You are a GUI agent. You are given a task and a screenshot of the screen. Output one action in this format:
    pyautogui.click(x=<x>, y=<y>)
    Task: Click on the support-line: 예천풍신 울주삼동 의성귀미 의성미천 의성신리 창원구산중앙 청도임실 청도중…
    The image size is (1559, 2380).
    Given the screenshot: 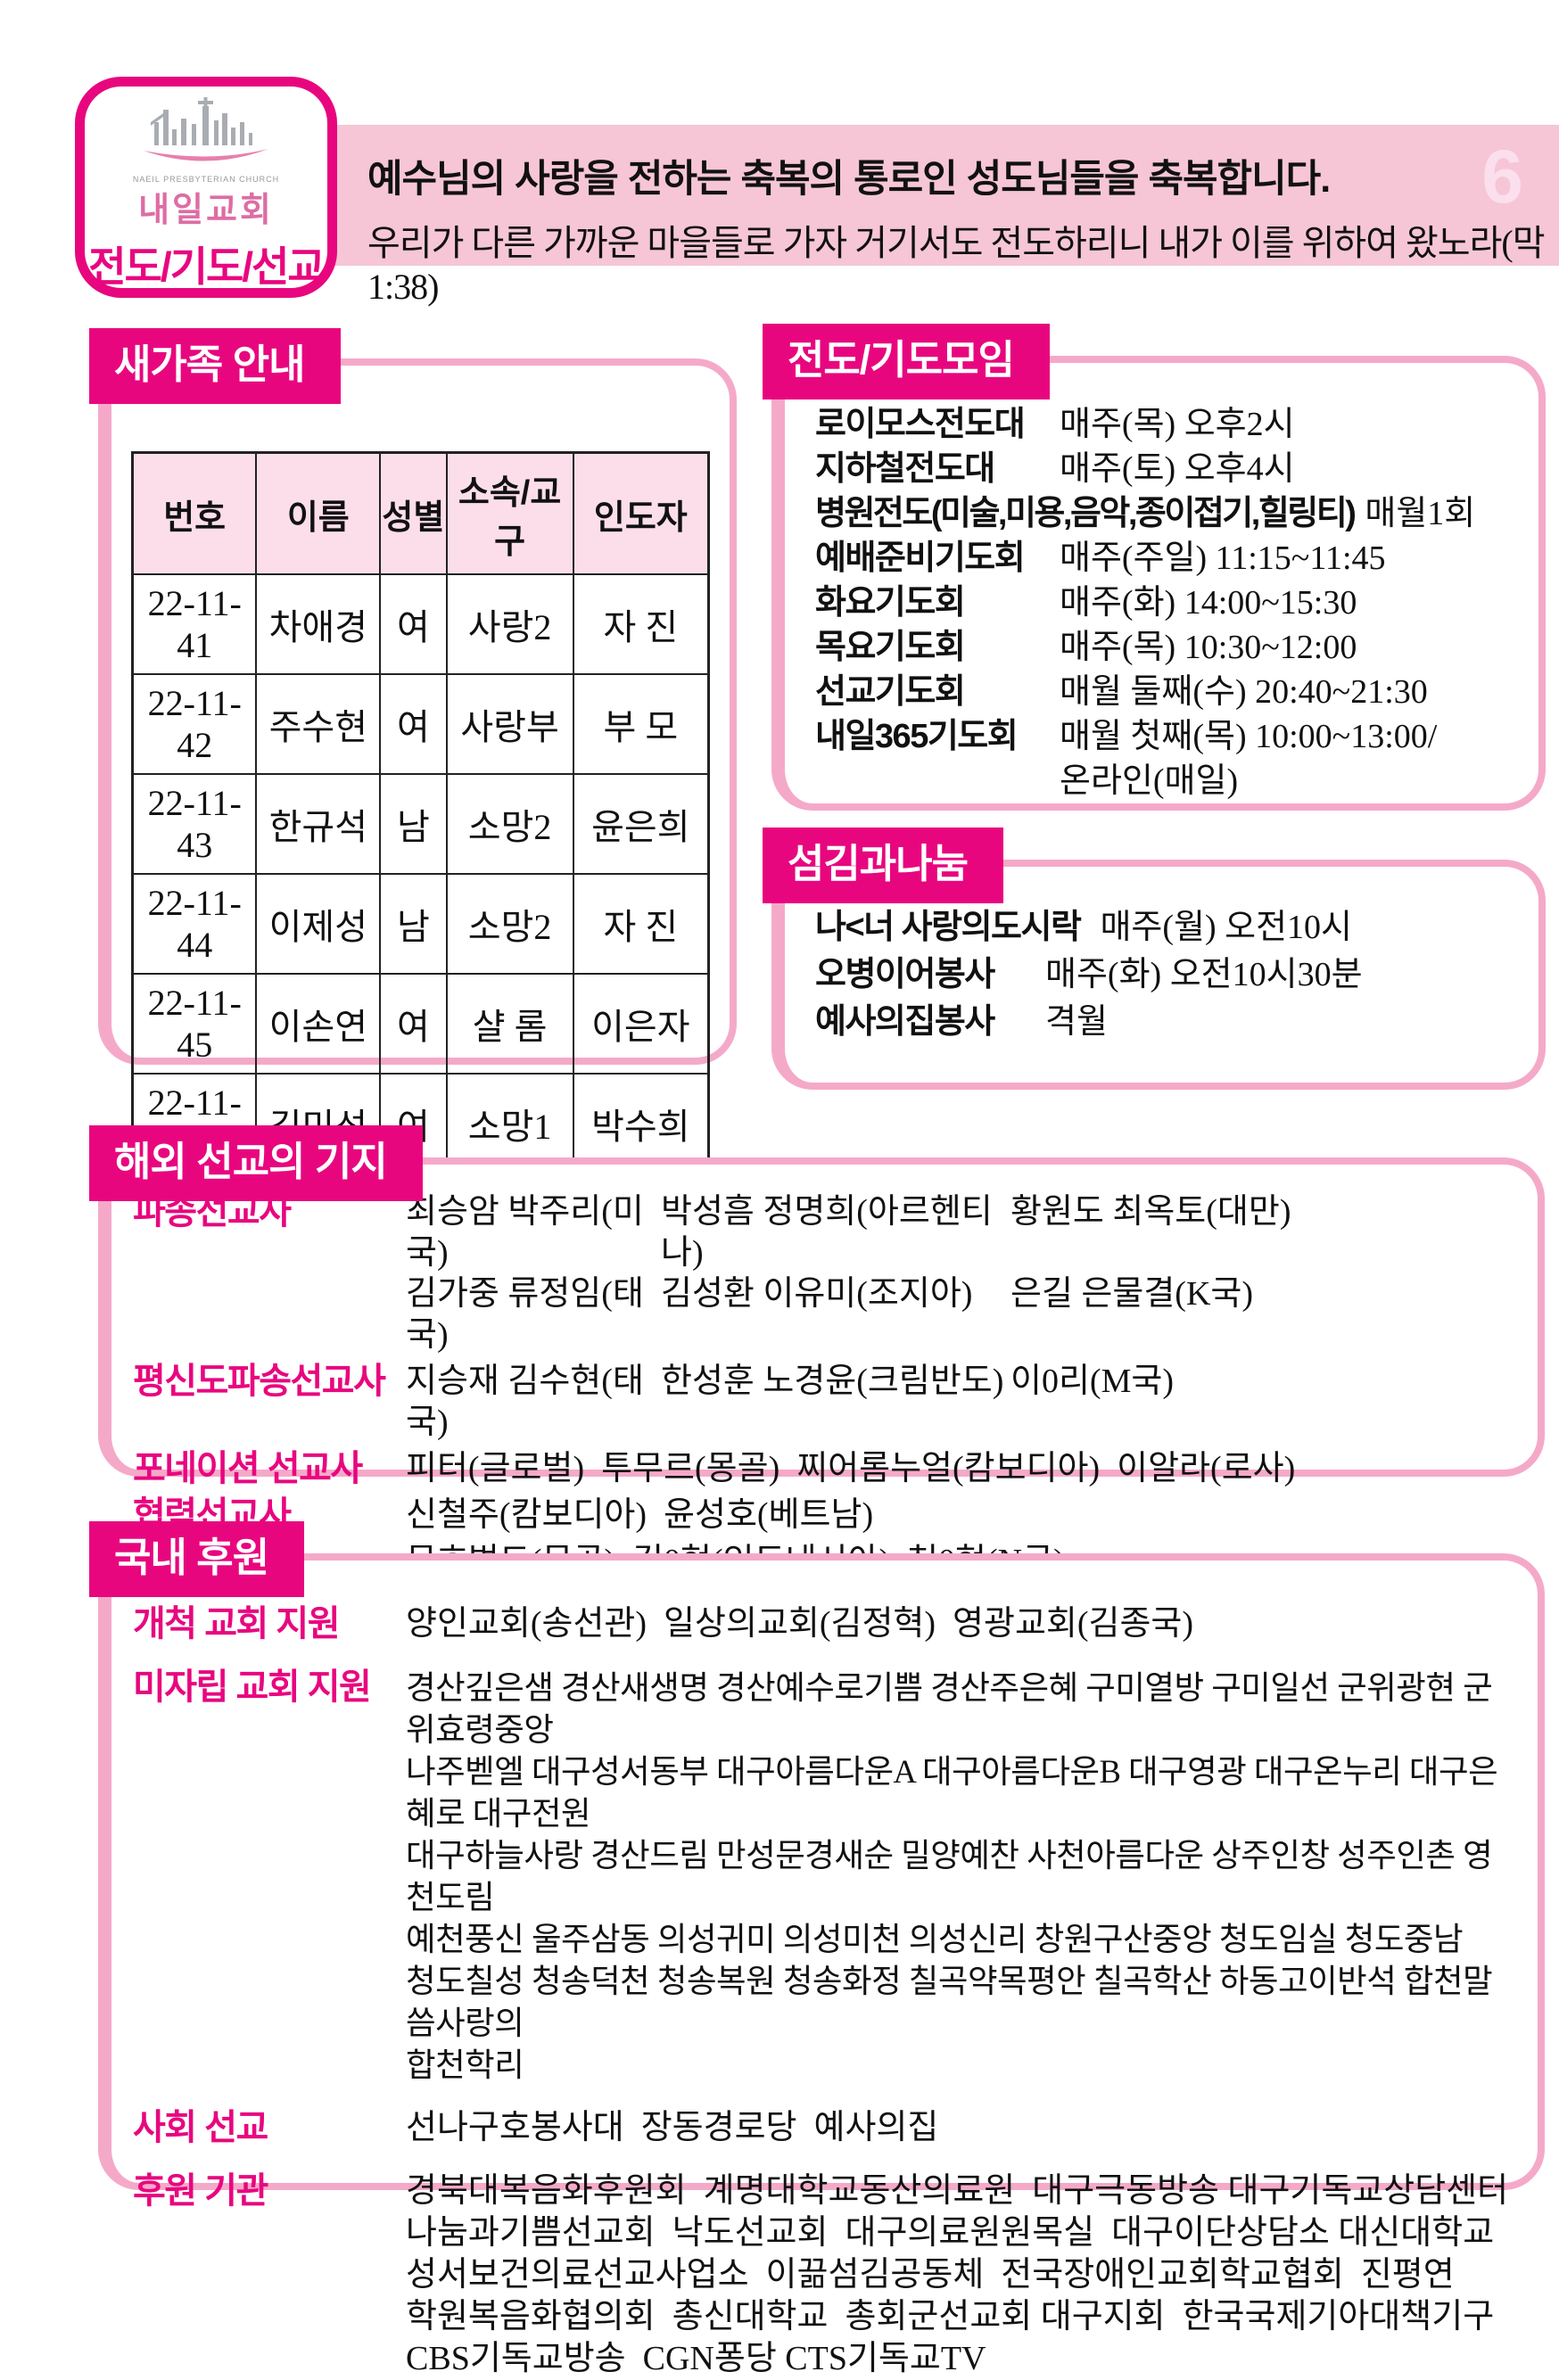 What is the action you would take?
    pyautogui.click(x=935, y=1939)
    